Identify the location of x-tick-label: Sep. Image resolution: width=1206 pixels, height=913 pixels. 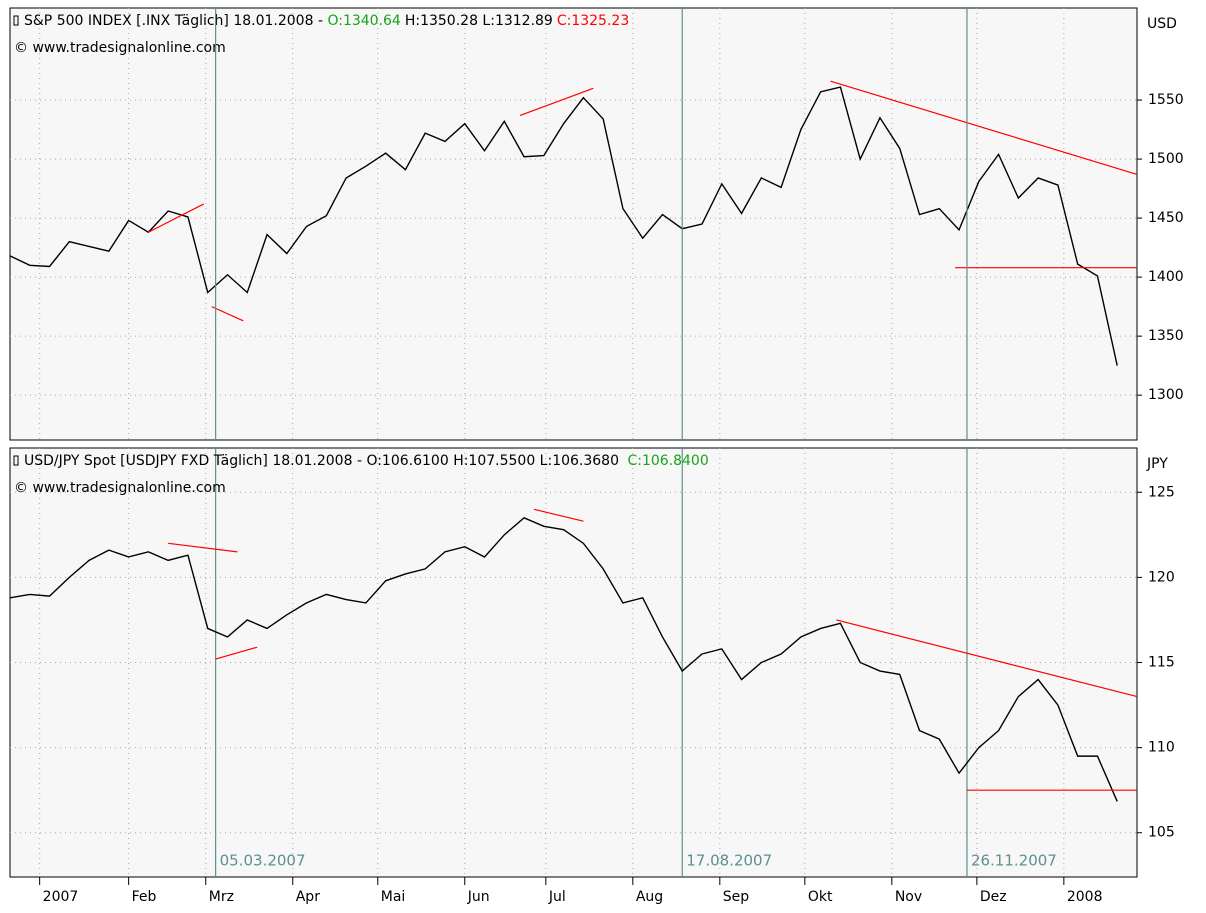
(736, 897).